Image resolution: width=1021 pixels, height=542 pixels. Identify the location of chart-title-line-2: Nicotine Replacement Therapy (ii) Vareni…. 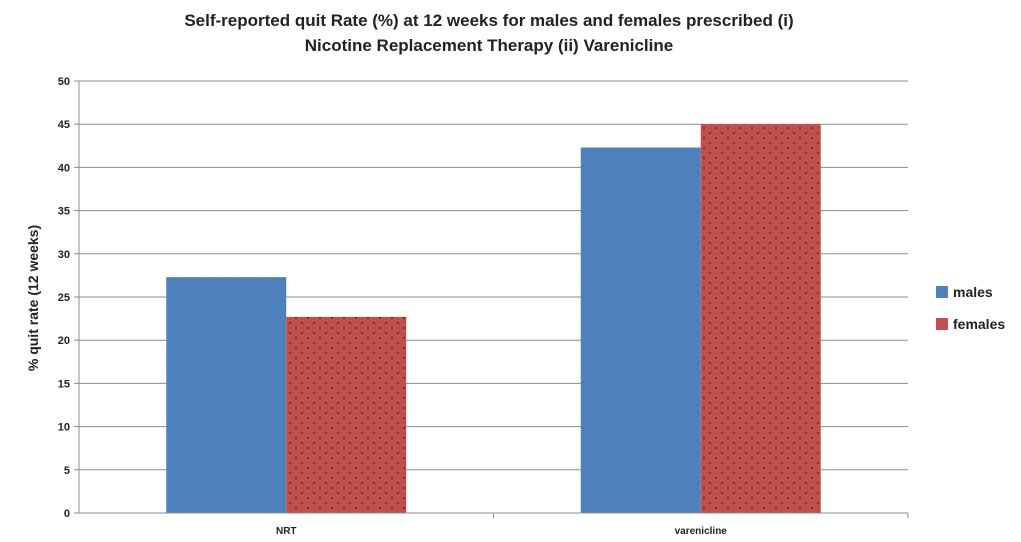
(489, 45).